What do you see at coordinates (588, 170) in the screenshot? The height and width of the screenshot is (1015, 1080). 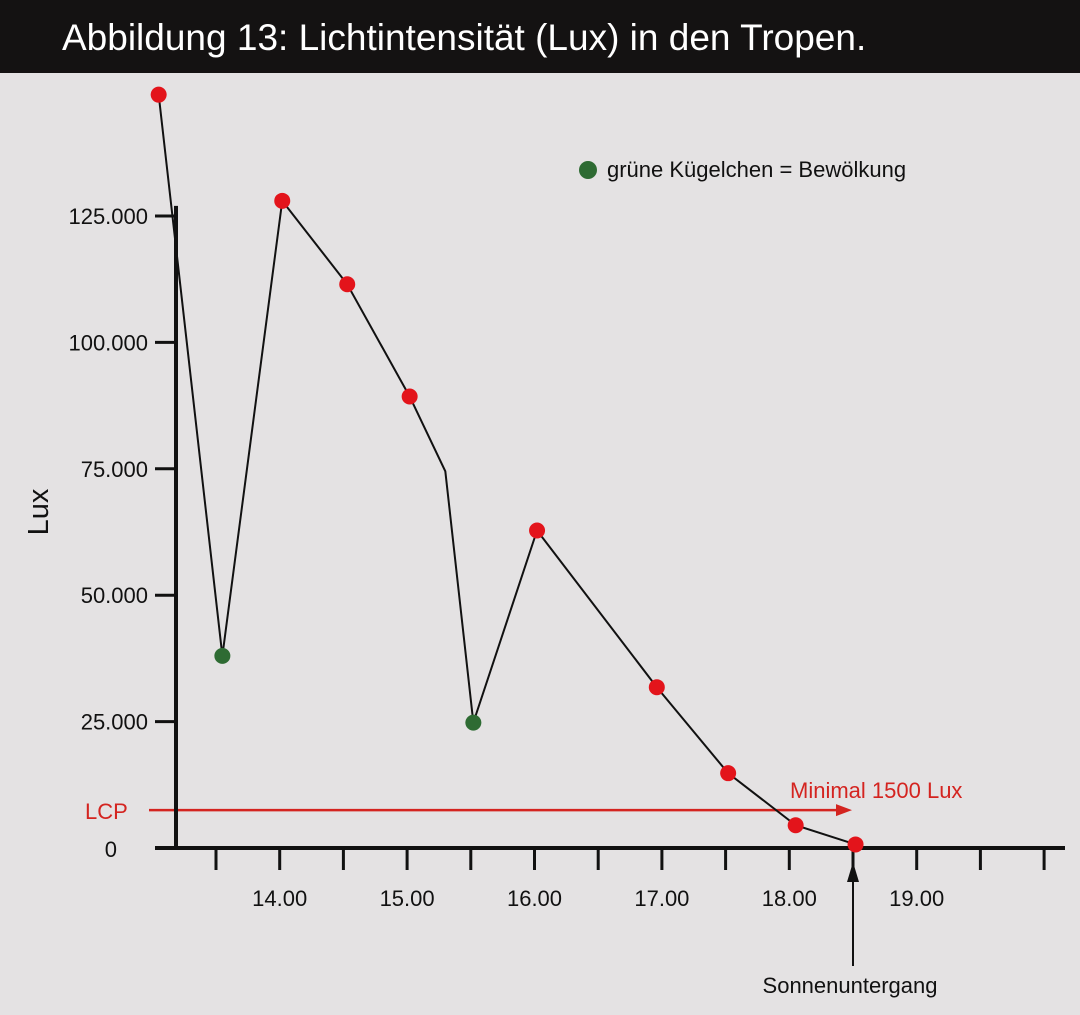 I see `legend-marker` at bounding box center [588, 170].